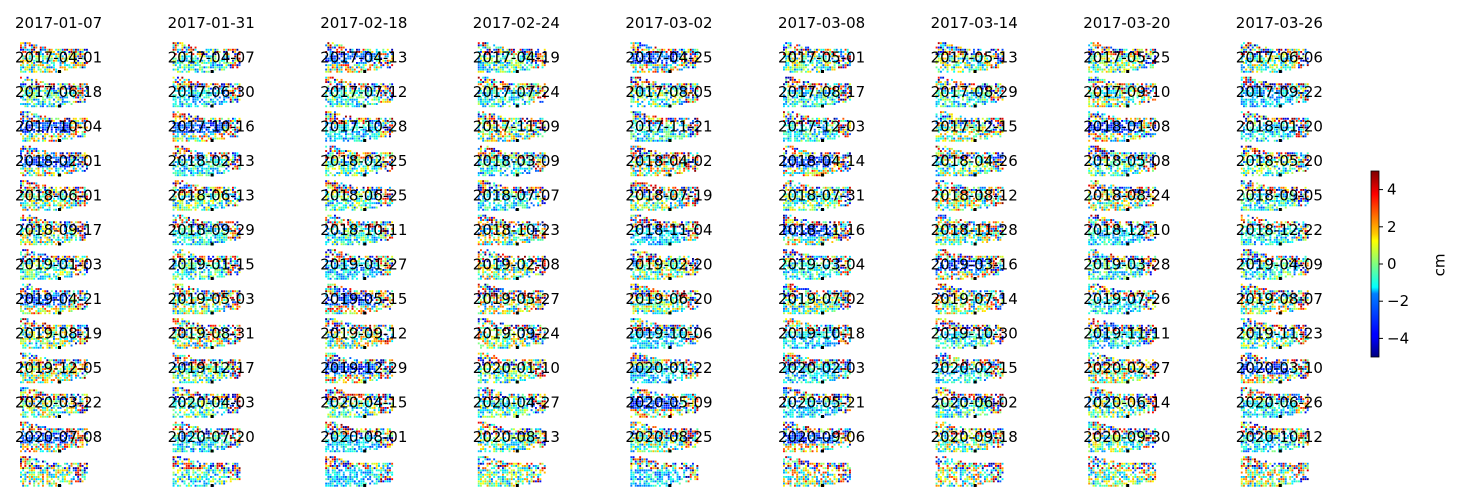 The height and width of the screenshot is (502, 1458). I want to click on panel-title: 2020-08-13, so click(516, 437).